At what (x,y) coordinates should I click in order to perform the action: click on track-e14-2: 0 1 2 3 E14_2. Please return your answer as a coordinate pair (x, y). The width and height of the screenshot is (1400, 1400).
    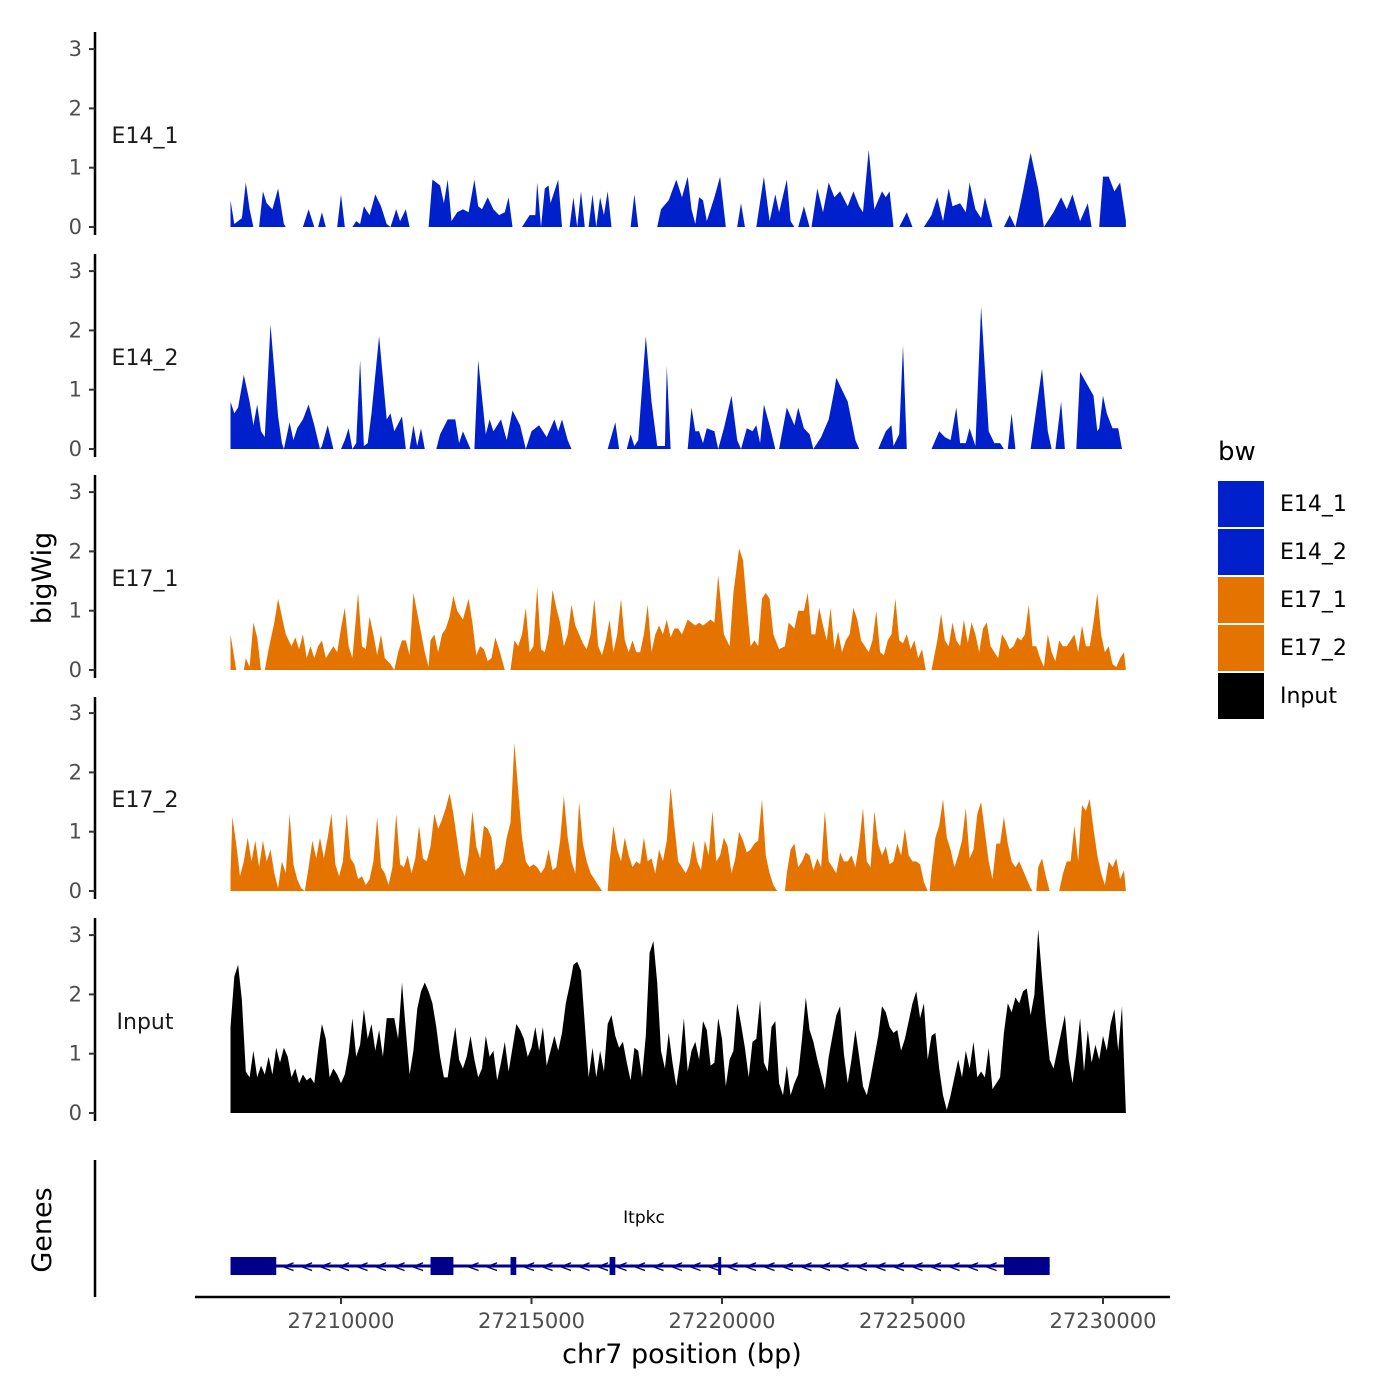
    Looking at the image, I should click on (595, 357).